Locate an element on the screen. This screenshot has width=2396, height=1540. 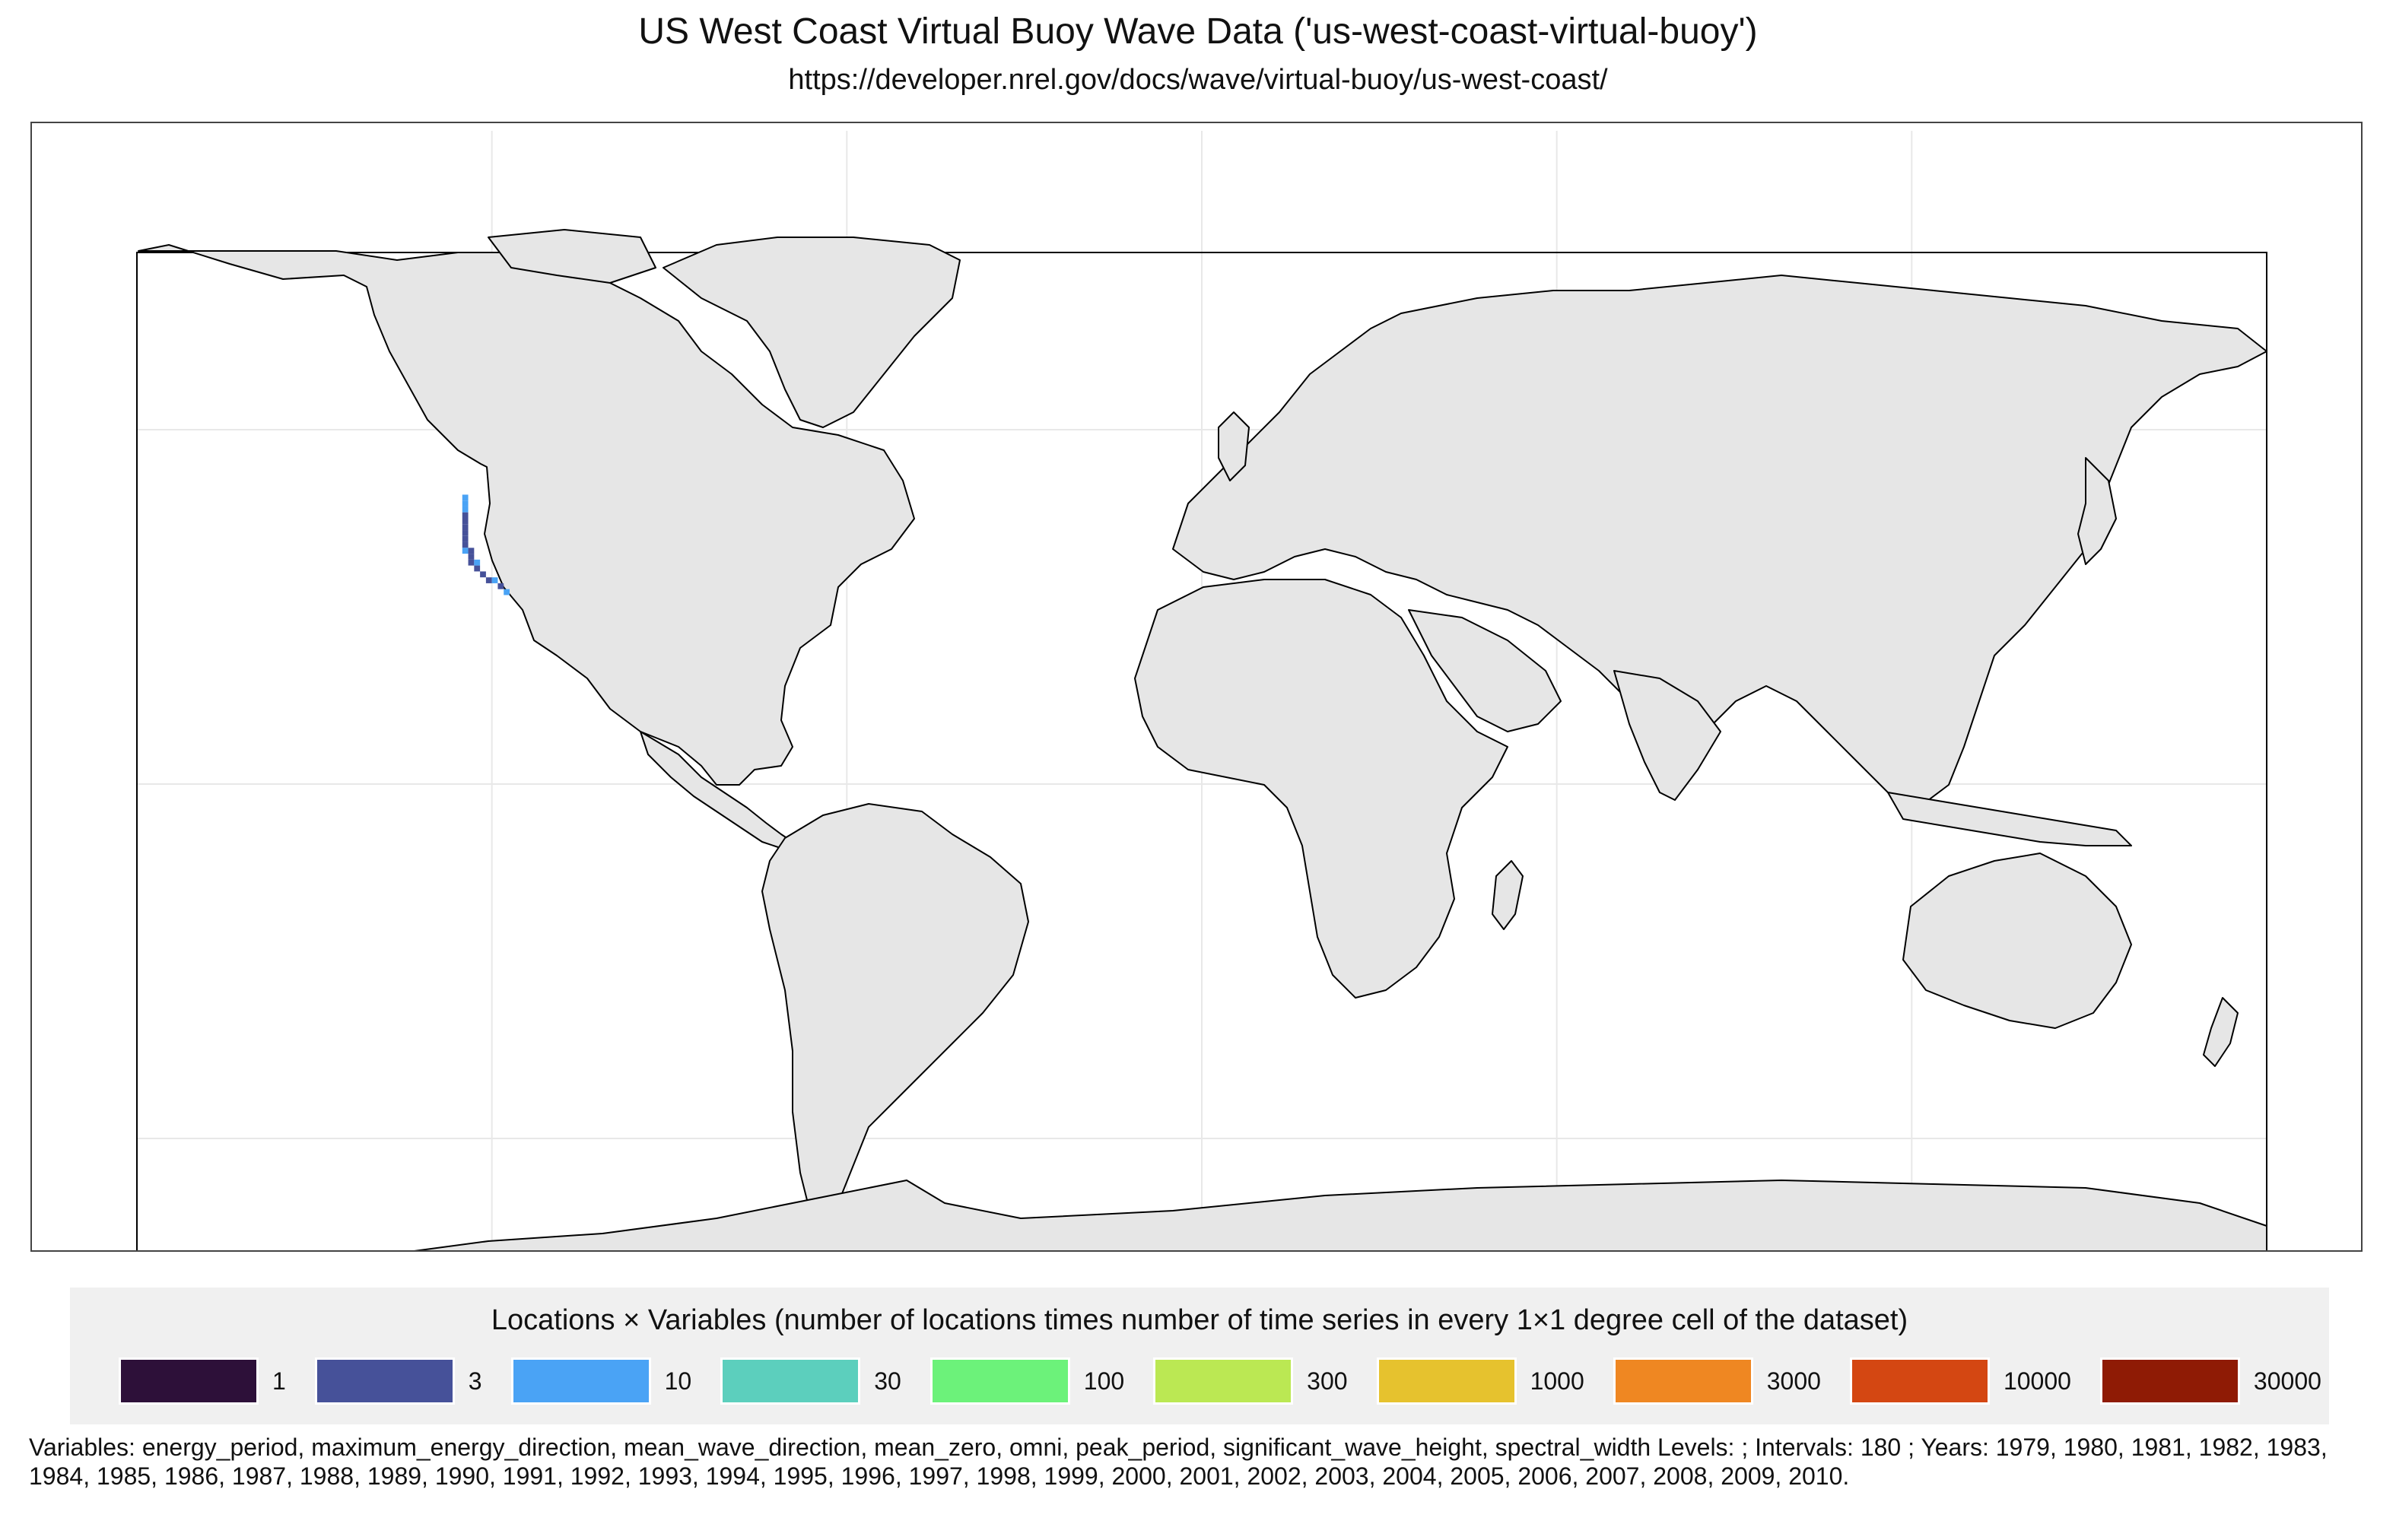
arctic-islands is located at coordinates (572, 256).